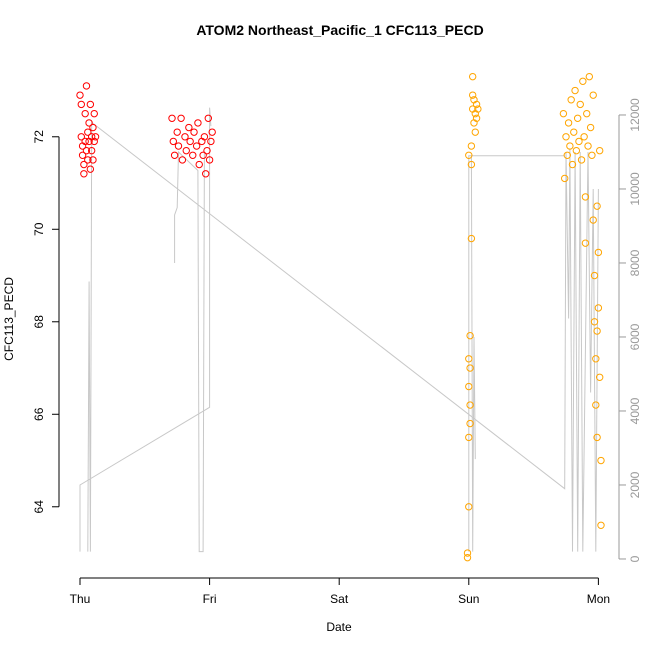  I want to click on x-tick-label: Mon, so click(598, 599).